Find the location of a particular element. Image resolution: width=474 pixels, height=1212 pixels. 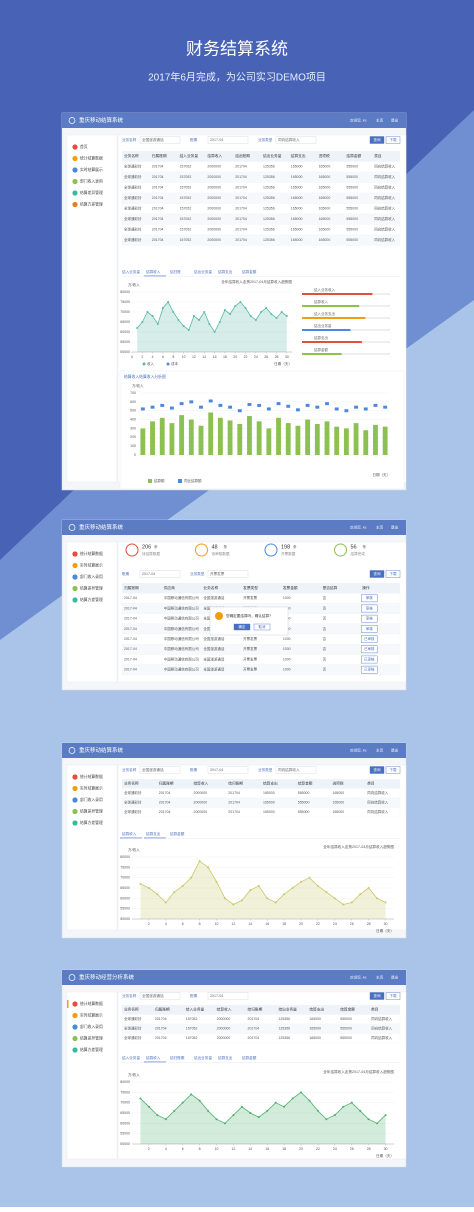

y-tick-label: 75000 is located at coordinates (125, 302).